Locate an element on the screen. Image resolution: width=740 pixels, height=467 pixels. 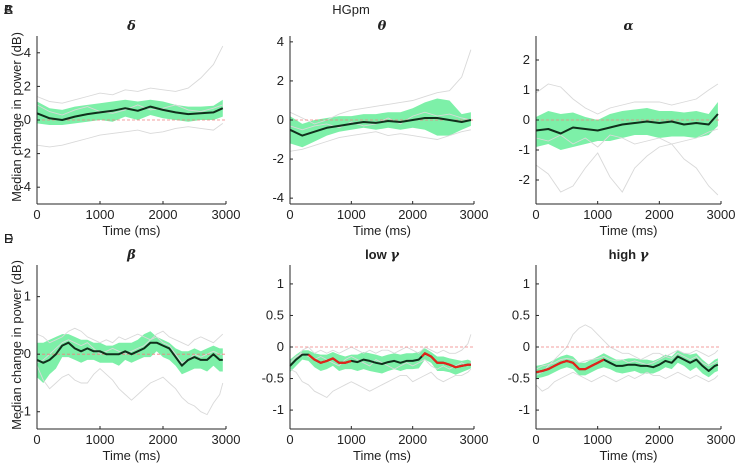
x-tick-label-c-3: 3000 is located at coordinates (721, 214).